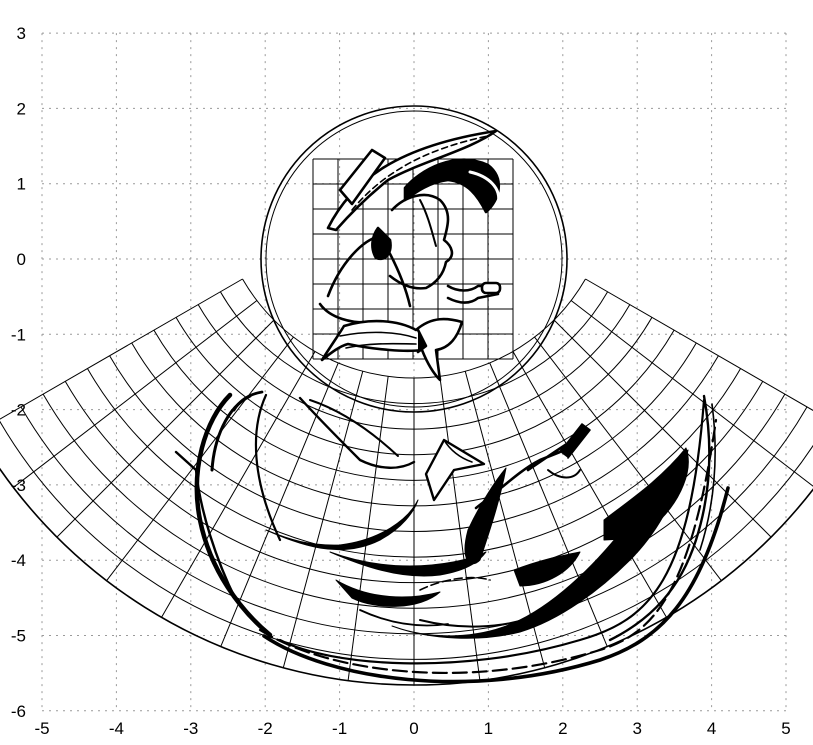  I want to click on x-tick-label: 4, so click(711, 728).